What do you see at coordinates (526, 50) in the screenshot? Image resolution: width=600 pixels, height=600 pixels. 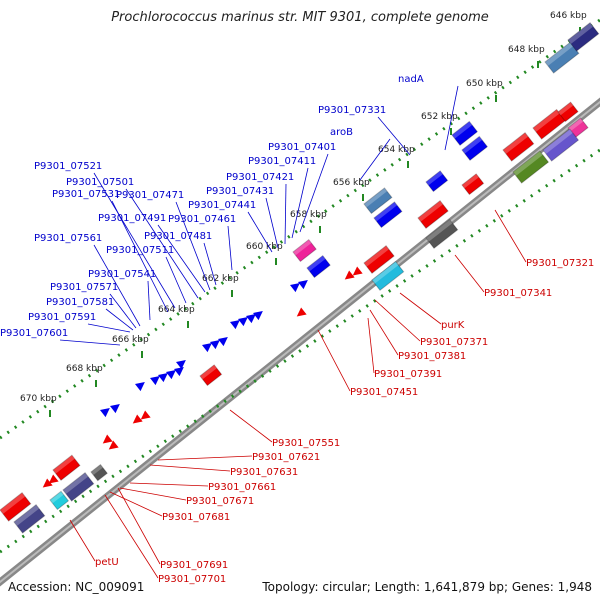 I see `kbp-label: 648 kbp` at bounding box center [526, 50].